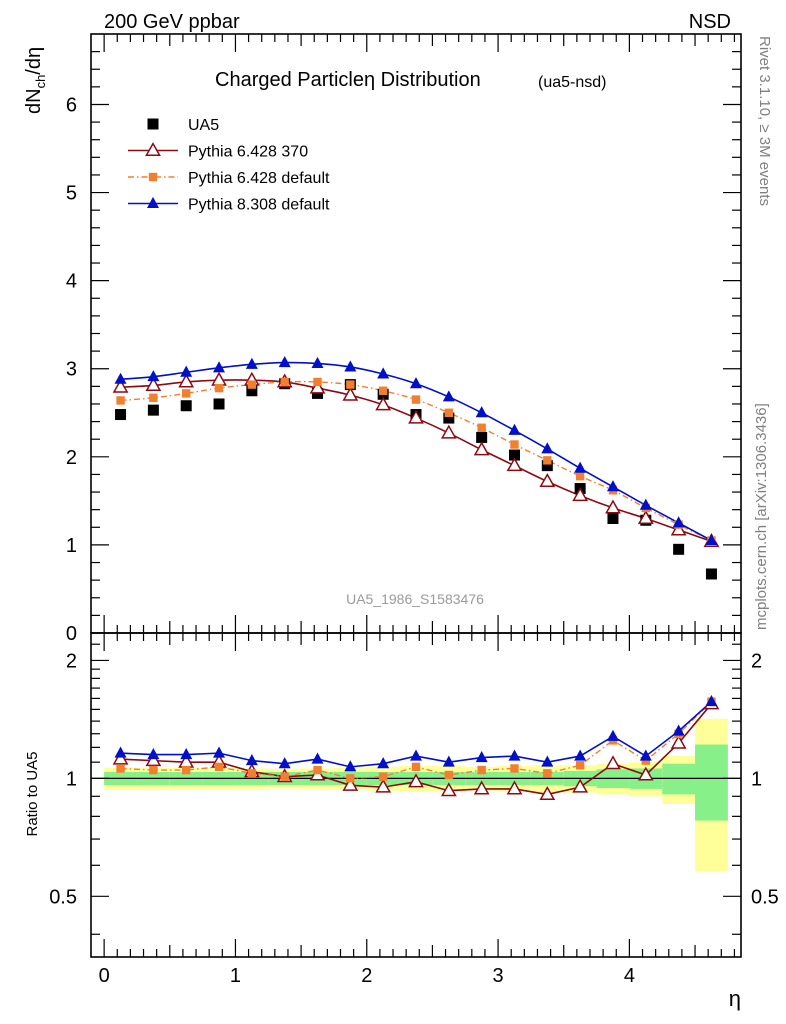 Image resolution: width=786 pixels, height=1024 pixels. What do you see at coordinates (498, 976) in the screenshot?
I see `x-tick-label: 3` at bounding box center [498, 976].